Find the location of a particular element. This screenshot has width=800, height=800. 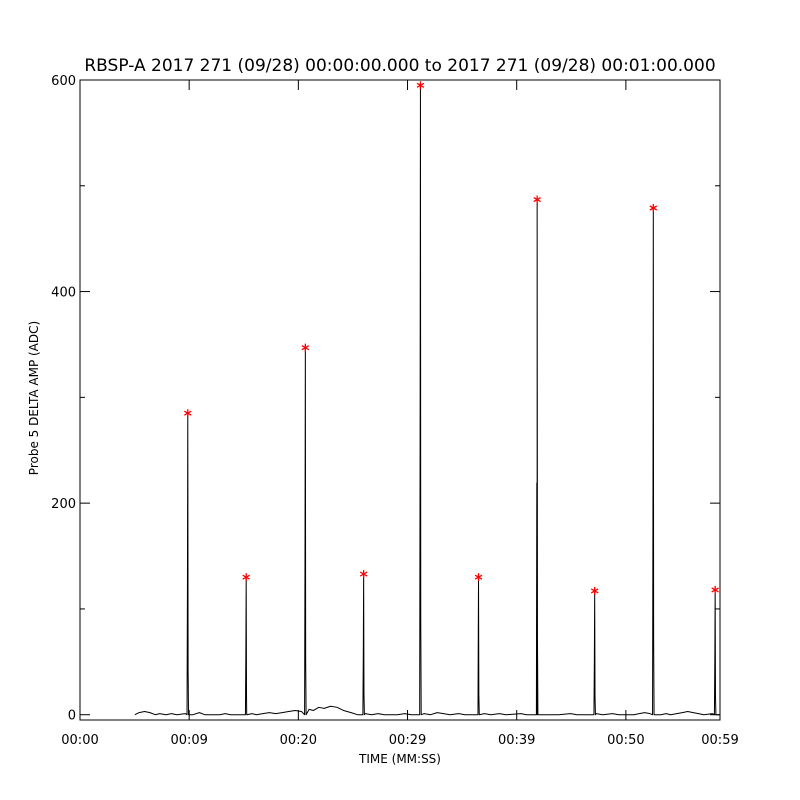

y-tick-label: 400 is located at coordinates (63, 293).